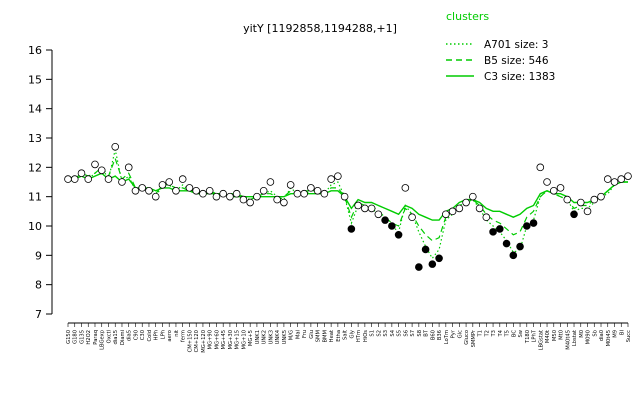 The height and width of the screenshot is (400, 640). I want to click on x-tick-label: M50, so click(555, 335).